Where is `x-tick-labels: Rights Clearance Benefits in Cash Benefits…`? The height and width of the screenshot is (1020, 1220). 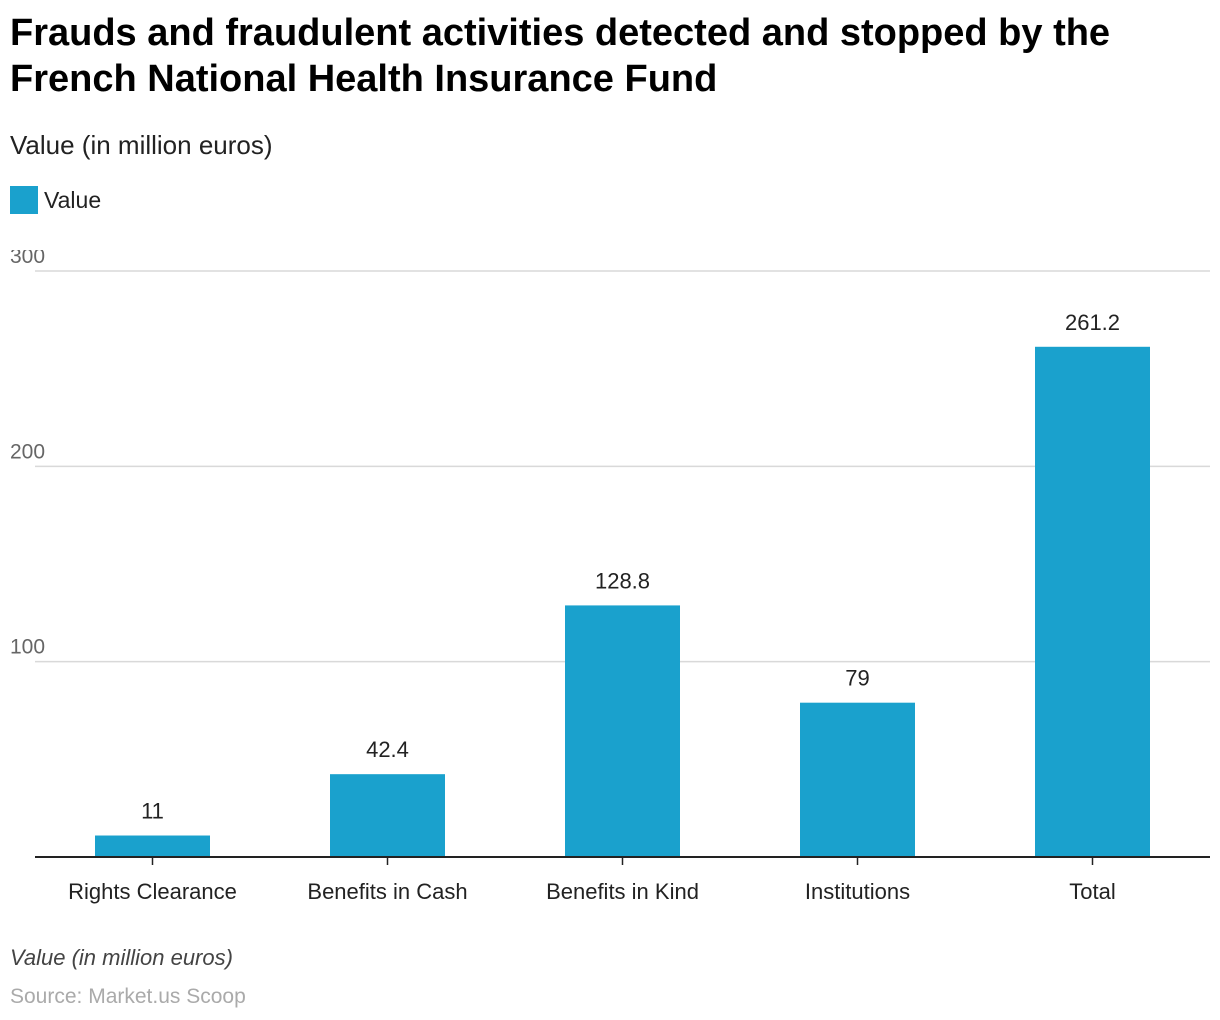
x-tick-labels: Rights Clearance Benefits in Cash Benefits… is located at coordinates (592, 891).